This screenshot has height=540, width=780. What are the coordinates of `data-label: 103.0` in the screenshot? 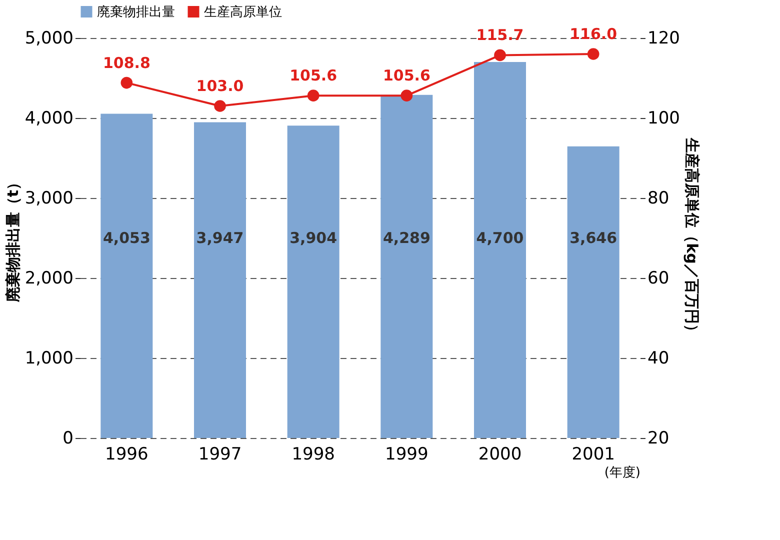 It's located at (220, 86).